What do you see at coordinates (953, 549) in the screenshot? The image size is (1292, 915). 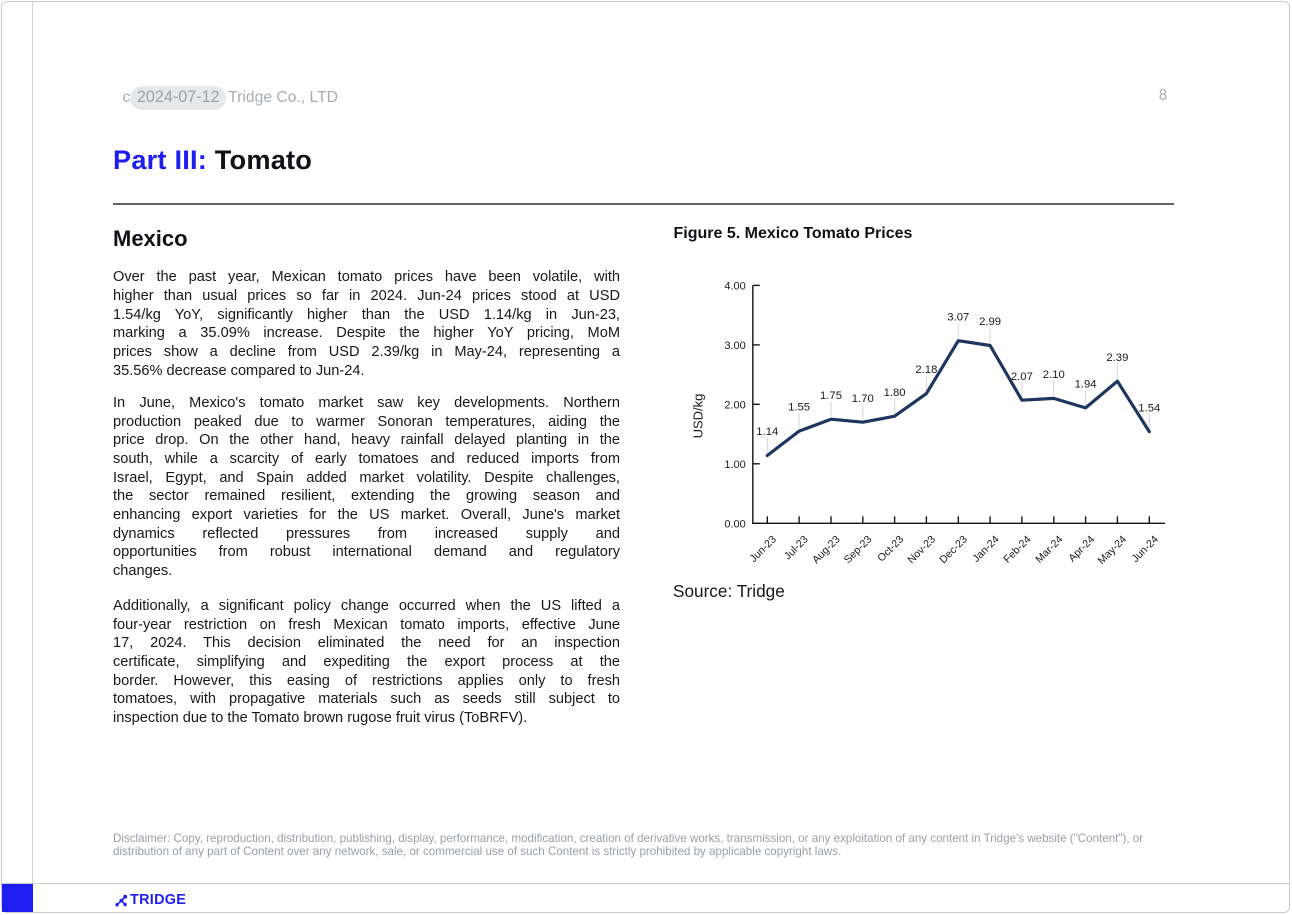 I see `svg-text: Dec-23` at bounding box center [953, 549].